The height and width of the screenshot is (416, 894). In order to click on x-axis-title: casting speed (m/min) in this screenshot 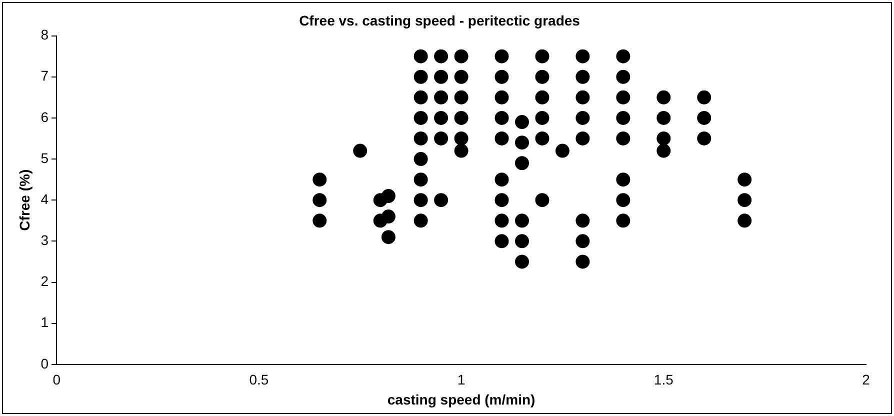, I will do `click(461, 399)`.